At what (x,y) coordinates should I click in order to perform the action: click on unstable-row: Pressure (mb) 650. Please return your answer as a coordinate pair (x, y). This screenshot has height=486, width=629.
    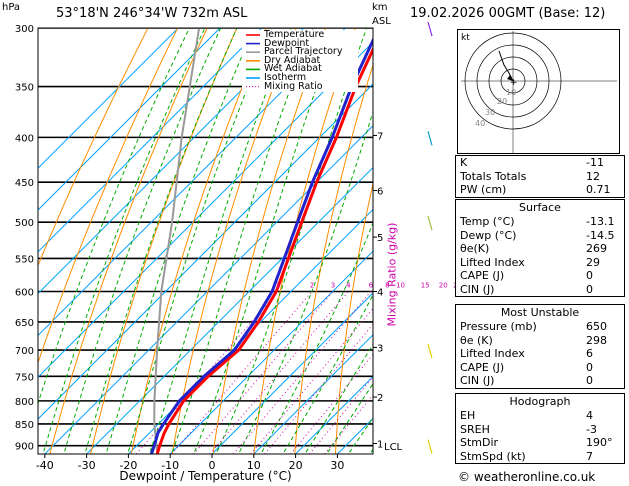
    Looking at the image, I should click on (533, 326).